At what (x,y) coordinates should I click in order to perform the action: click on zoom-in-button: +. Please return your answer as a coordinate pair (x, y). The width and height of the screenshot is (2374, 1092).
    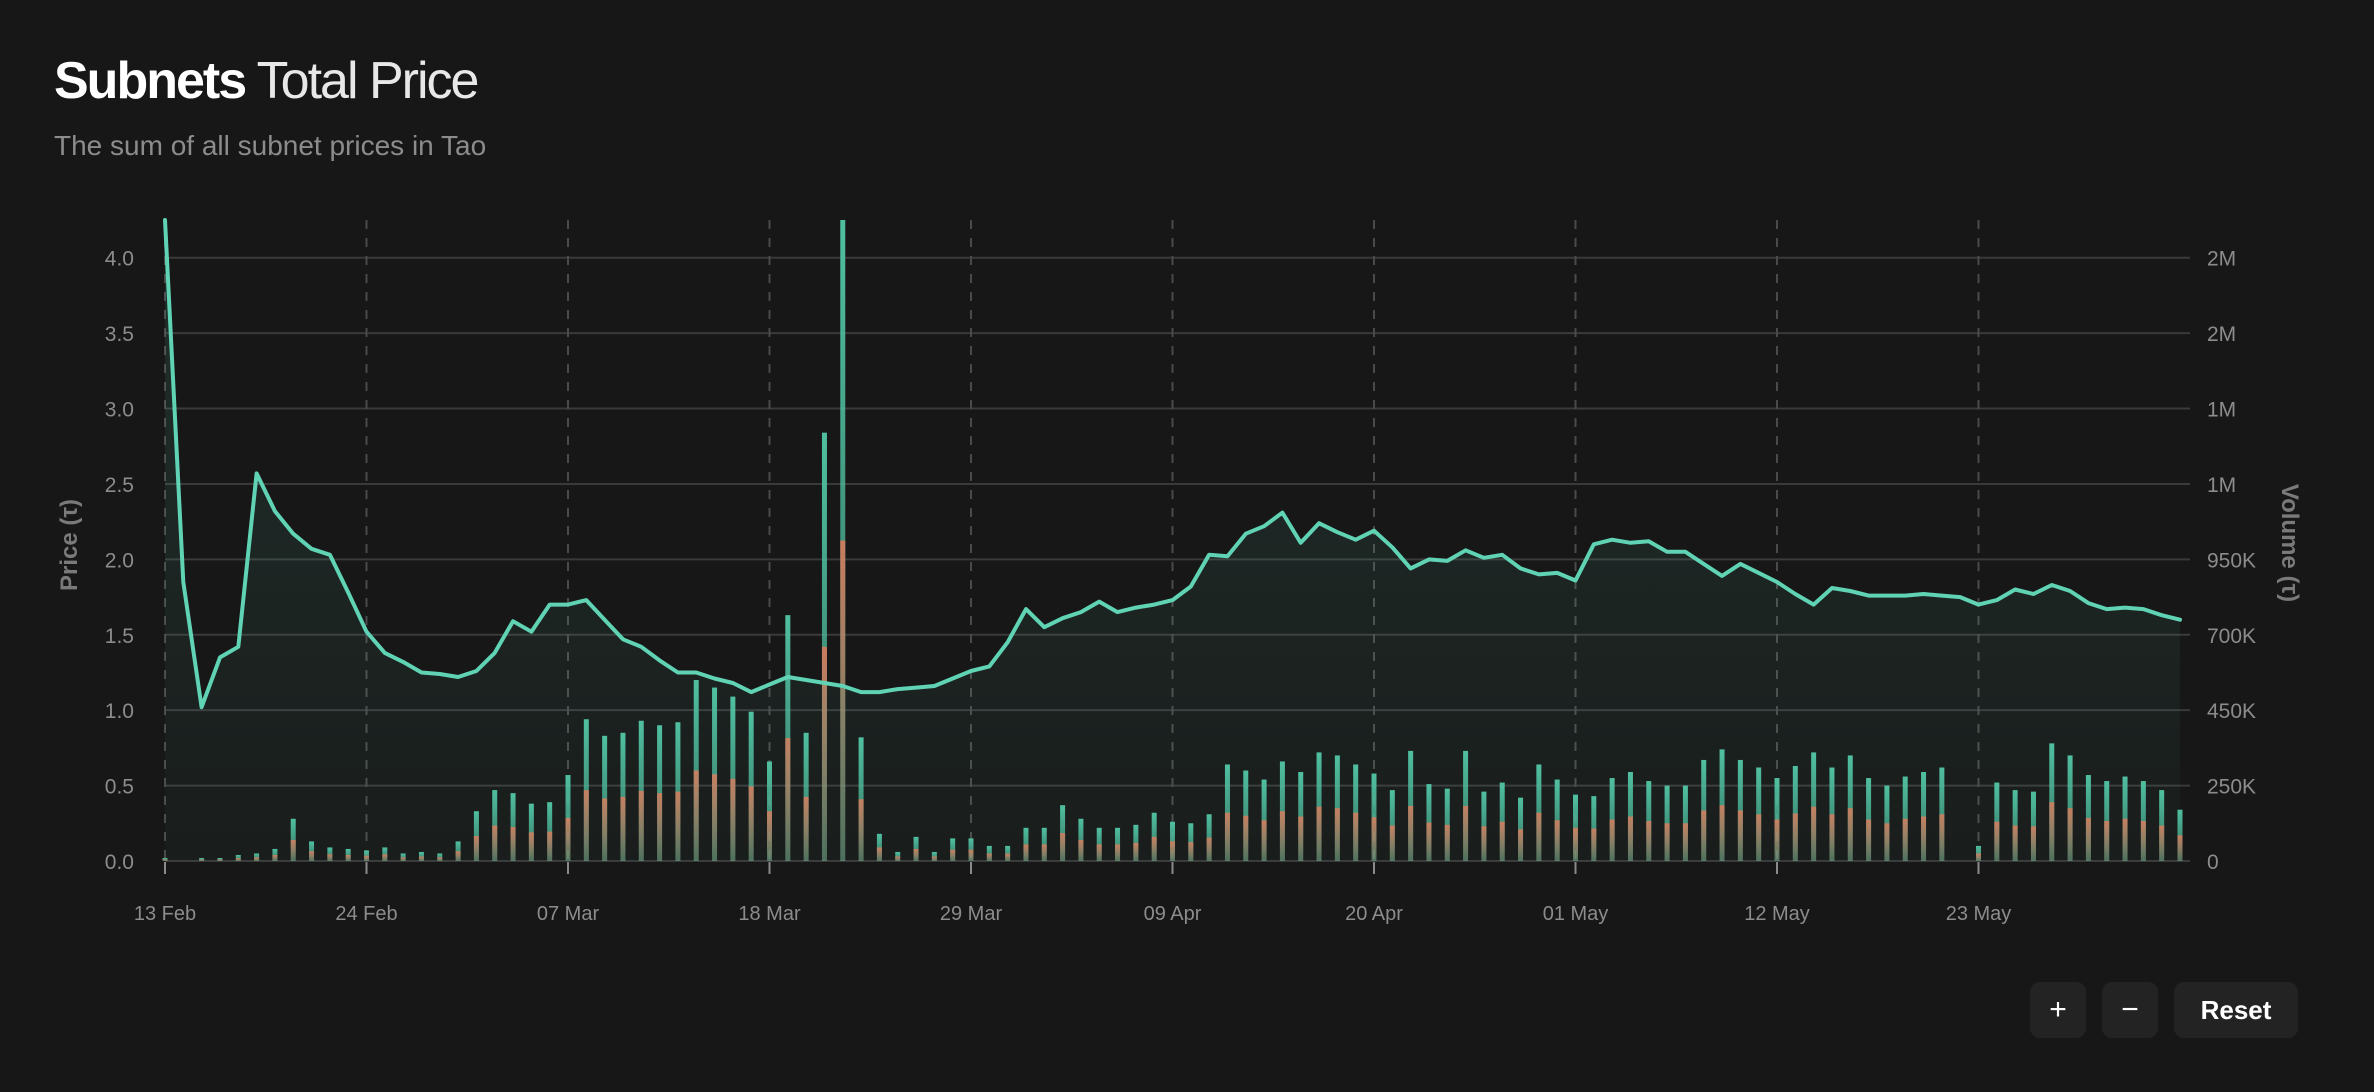
    Looking at the image, I should click on (2058, 1010).